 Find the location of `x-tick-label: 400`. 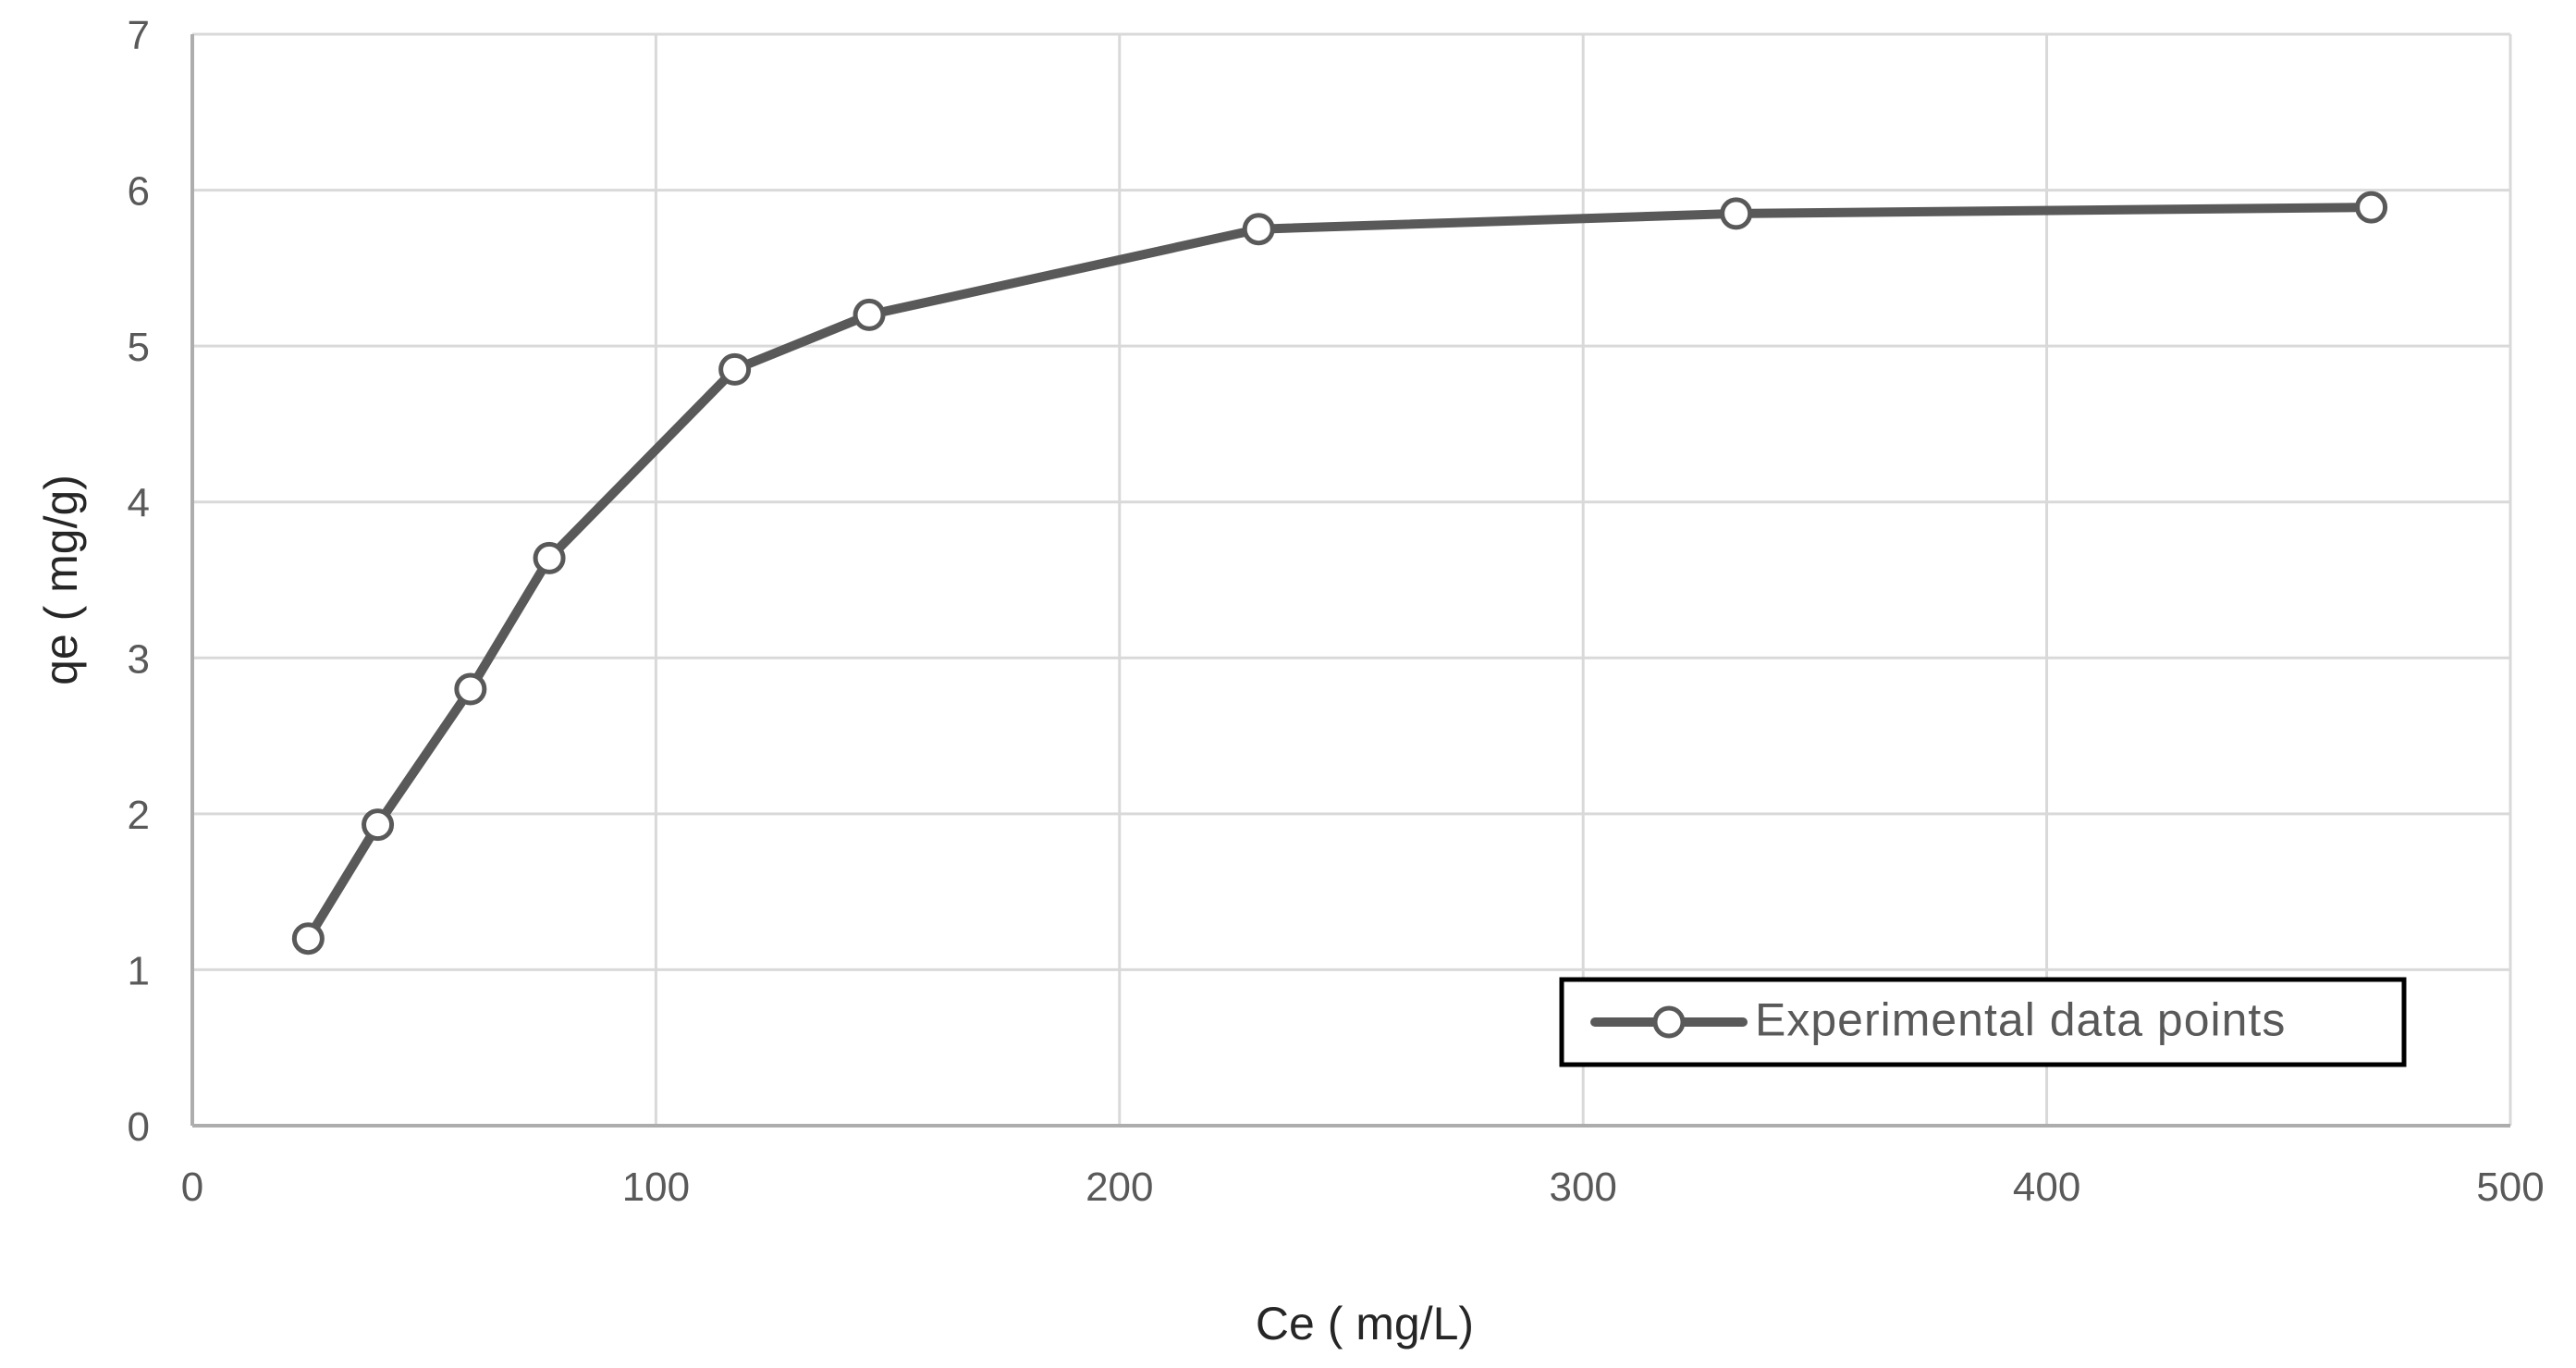

x-tick-label: 400 is located at coordinates (2047, 1187).